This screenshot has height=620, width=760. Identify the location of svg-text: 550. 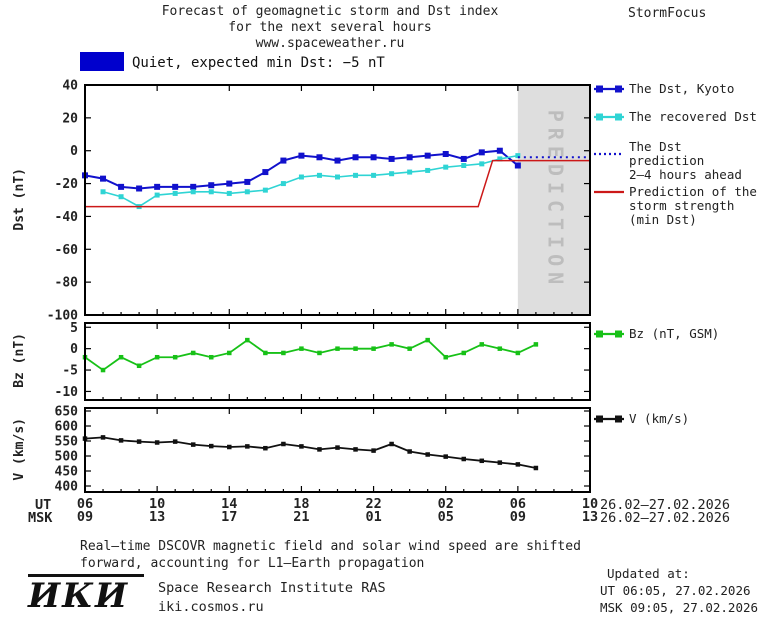
(67, 442).